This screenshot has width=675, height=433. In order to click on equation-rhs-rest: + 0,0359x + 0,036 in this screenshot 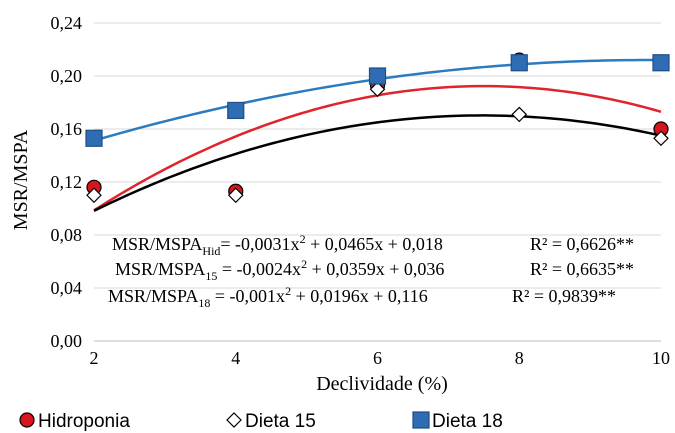, I will do `click(375, 269)`.